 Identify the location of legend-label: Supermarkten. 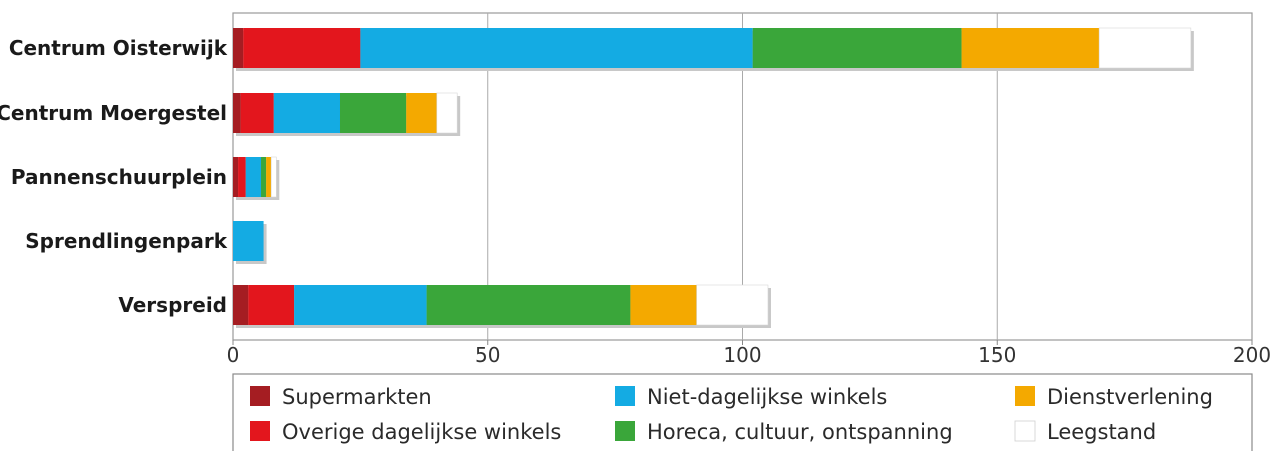
(357, 397).